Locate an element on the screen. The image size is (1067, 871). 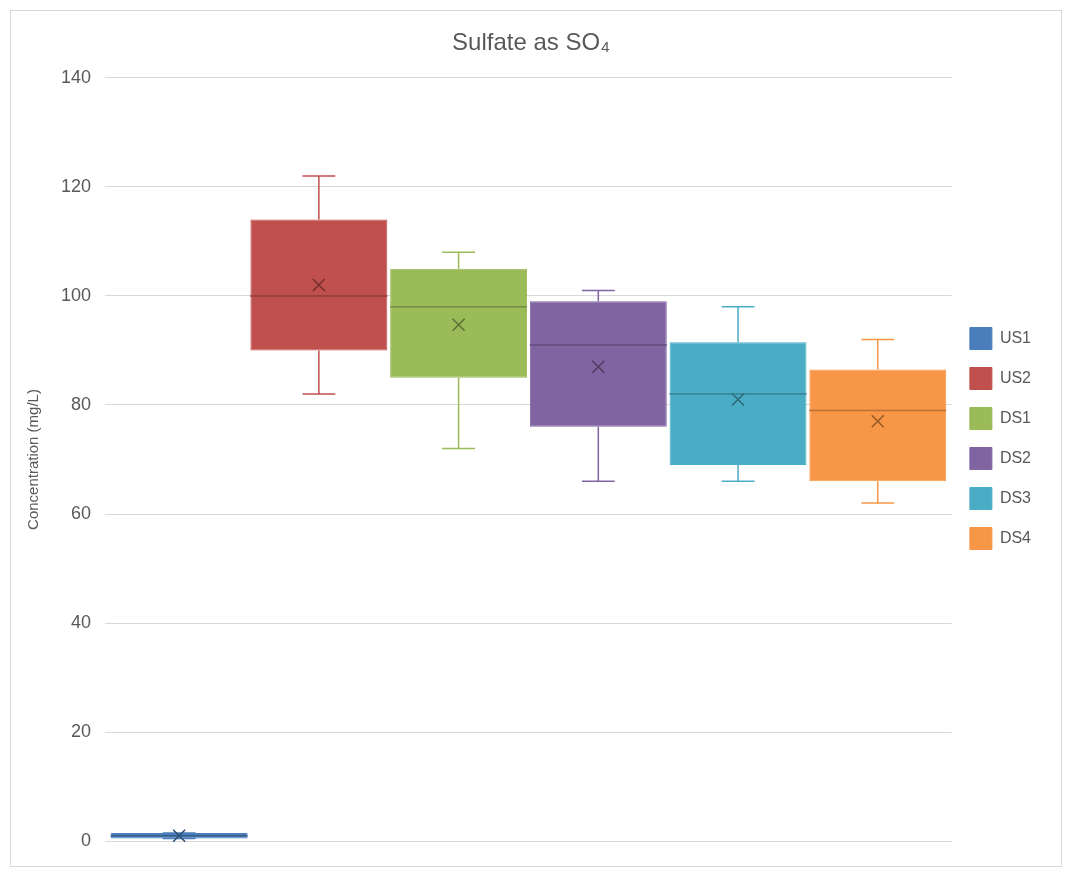
y-tick-label: 60 is located at coordinates (81, 513).